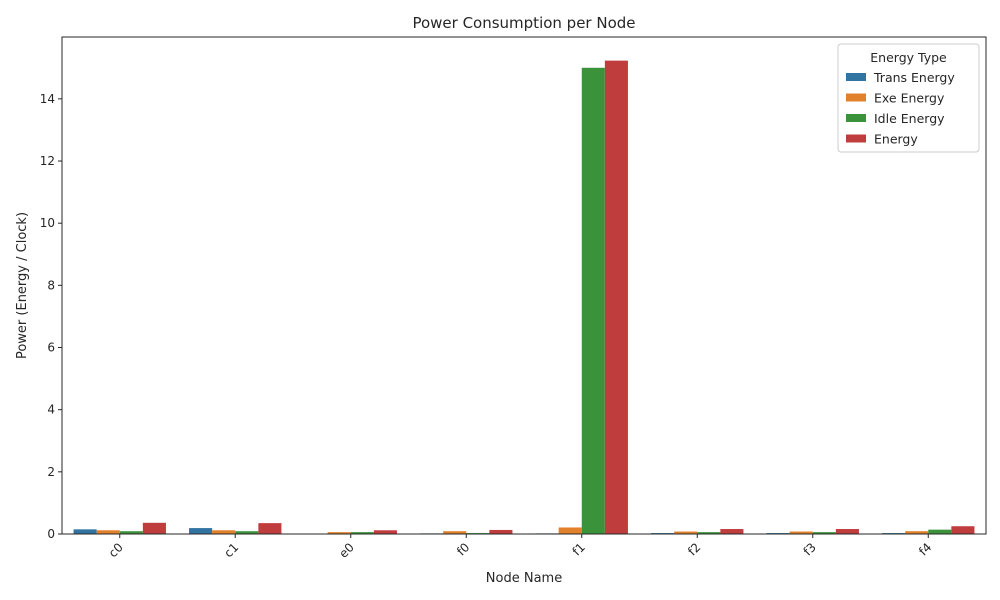 The width and height of the screenshot is (1000, 600). Describe the element at coordinates (131, 532) in the screenshot. I see `bar-c0-idle-energy` at that location.